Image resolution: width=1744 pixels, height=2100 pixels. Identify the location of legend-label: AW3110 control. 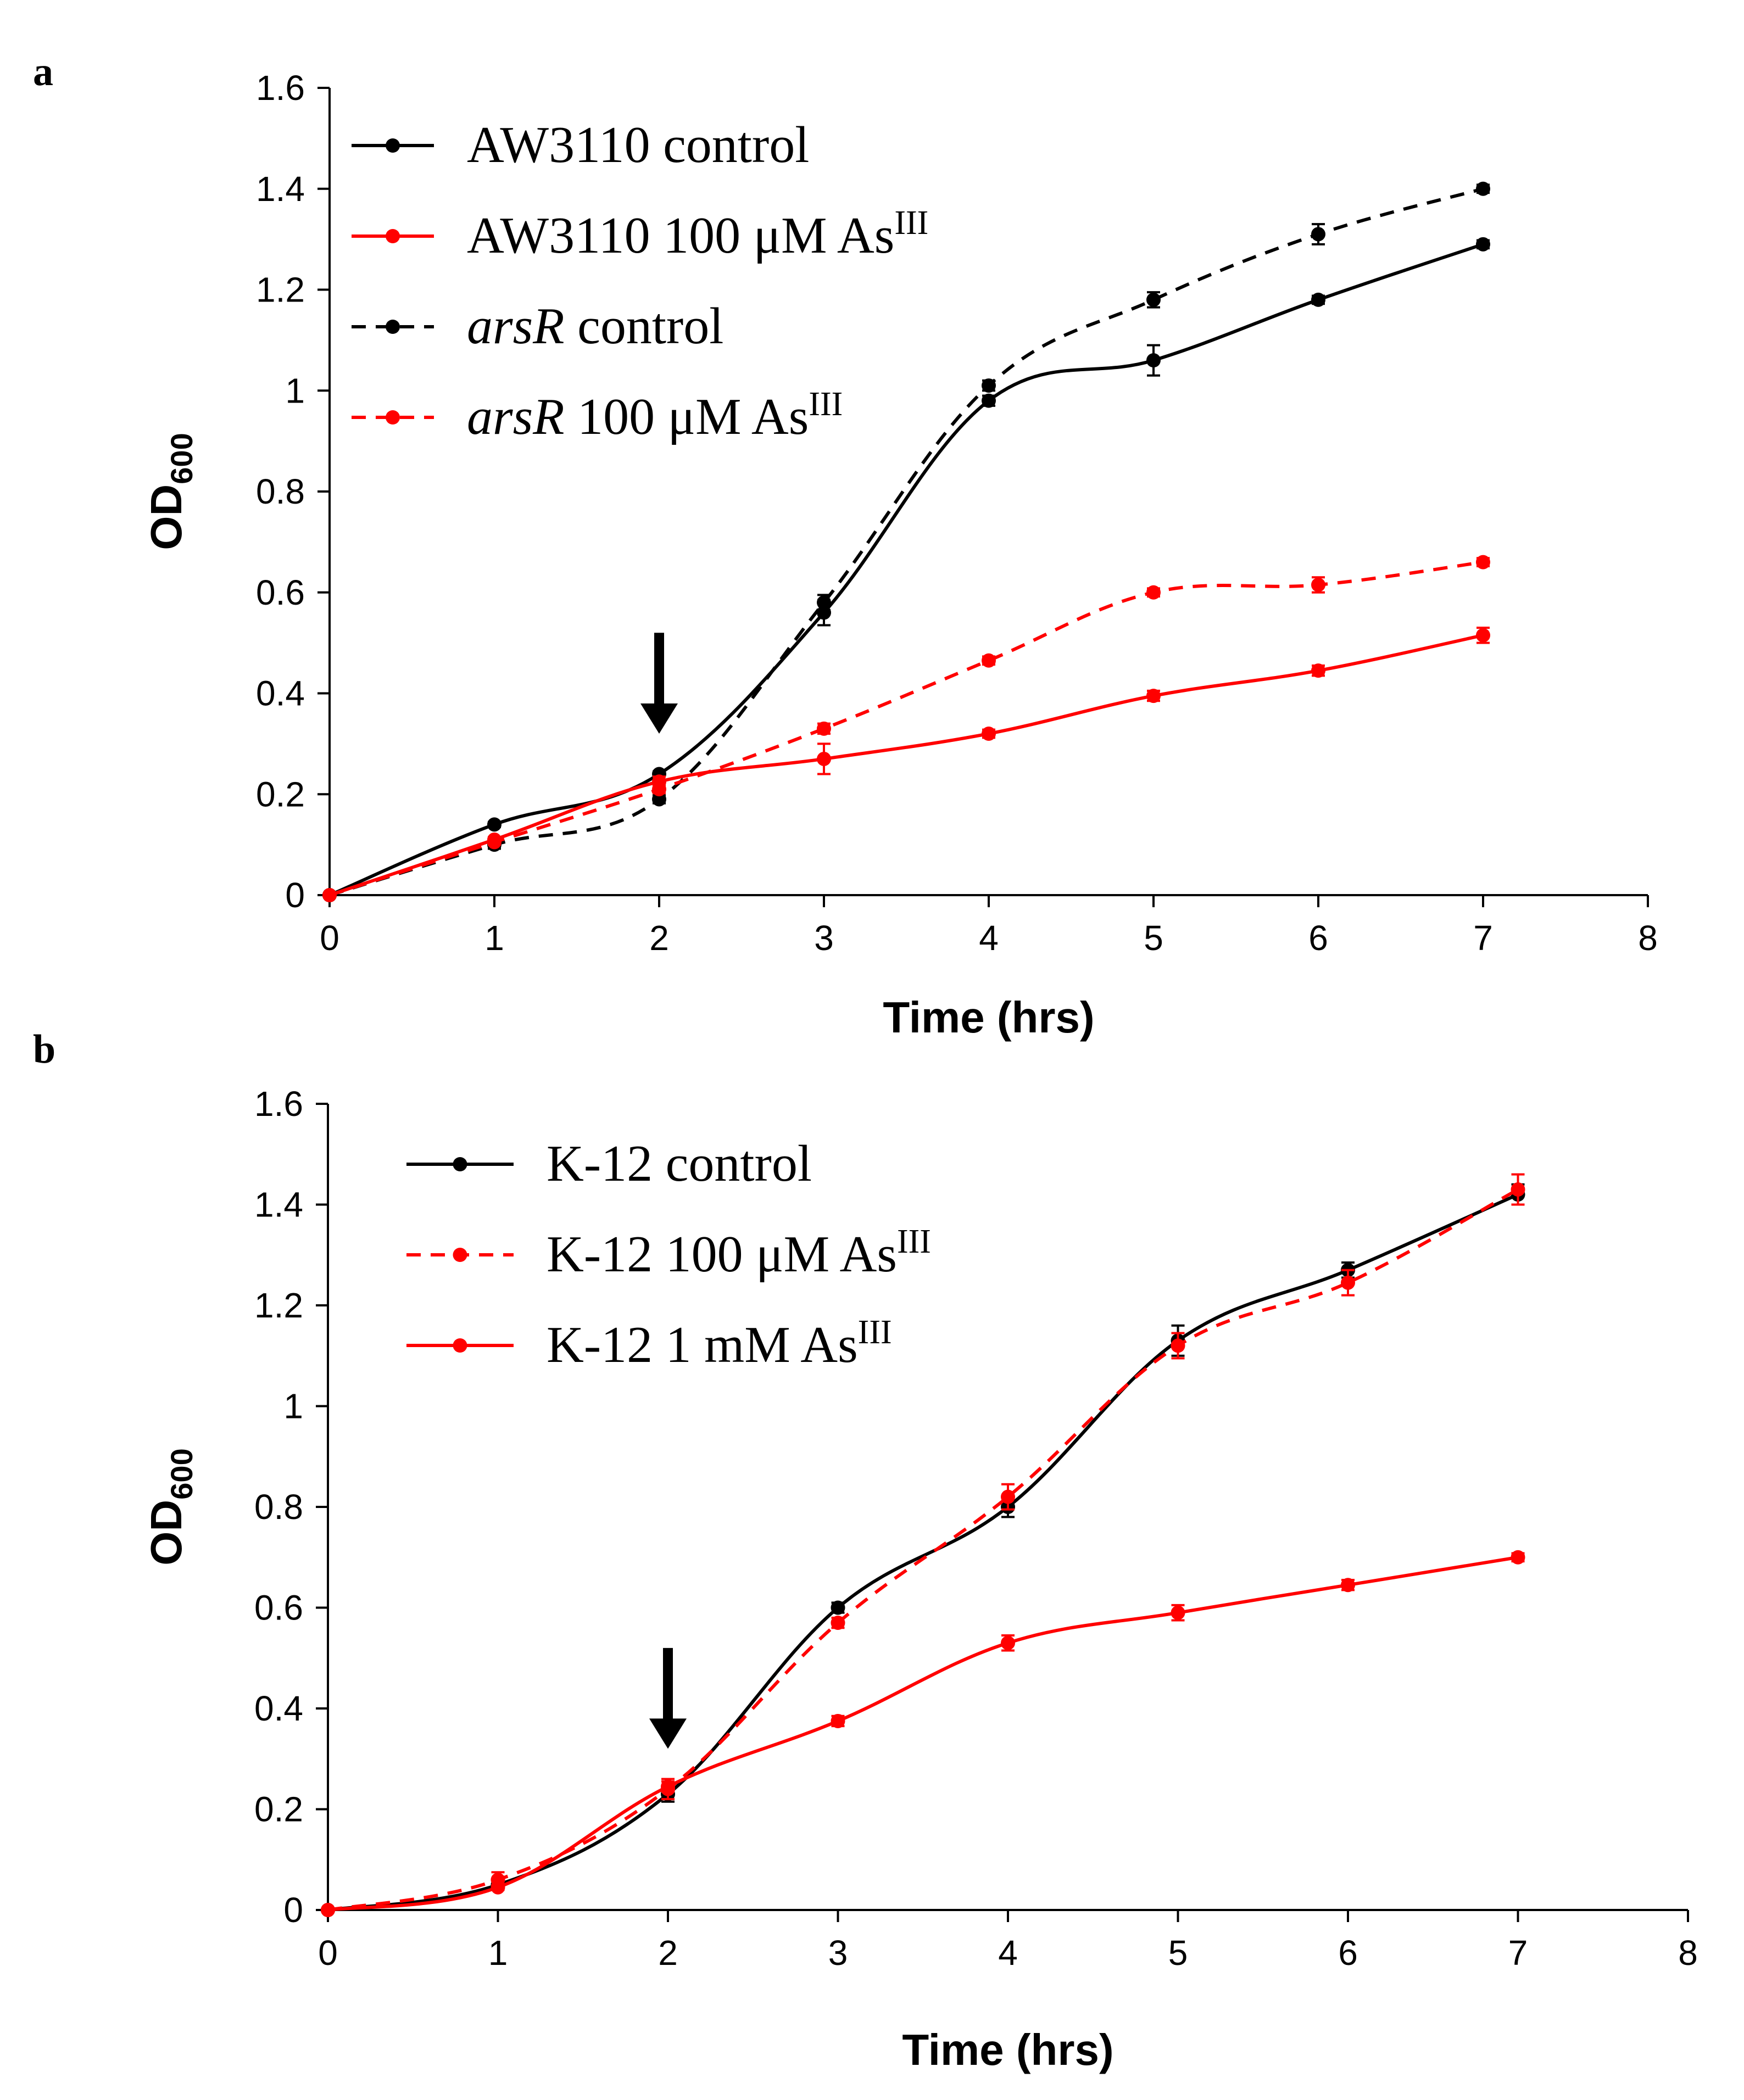
(638, 145).